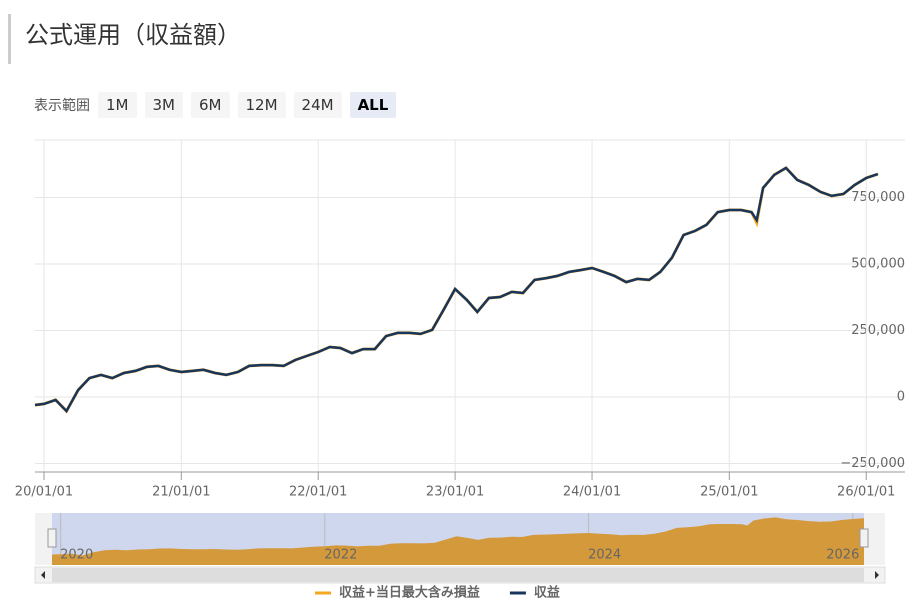 Image resolution: width=913 pixels, height=616 pixels. What do you see at coordinates (872, 463) in the screenshot?
I see `y-tick-label: −250,000` at bounding box center [872, 463].